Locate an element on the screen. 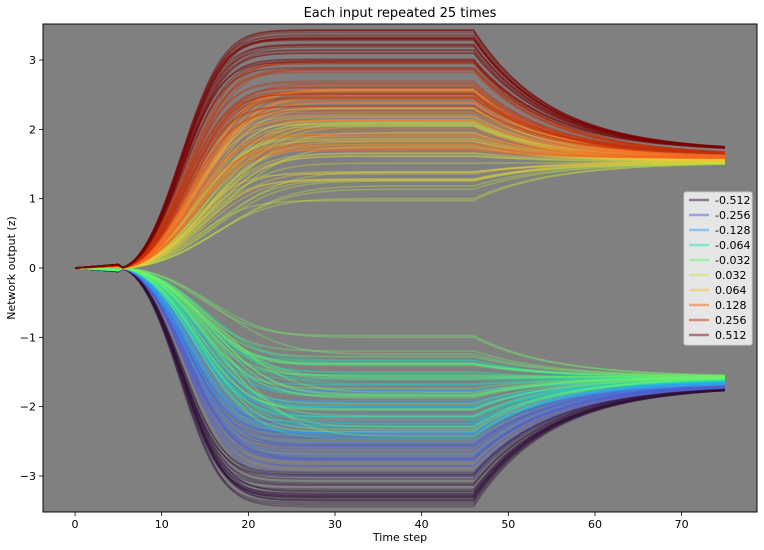  legend-item: 0.032 is located at coordinates (718, 275).